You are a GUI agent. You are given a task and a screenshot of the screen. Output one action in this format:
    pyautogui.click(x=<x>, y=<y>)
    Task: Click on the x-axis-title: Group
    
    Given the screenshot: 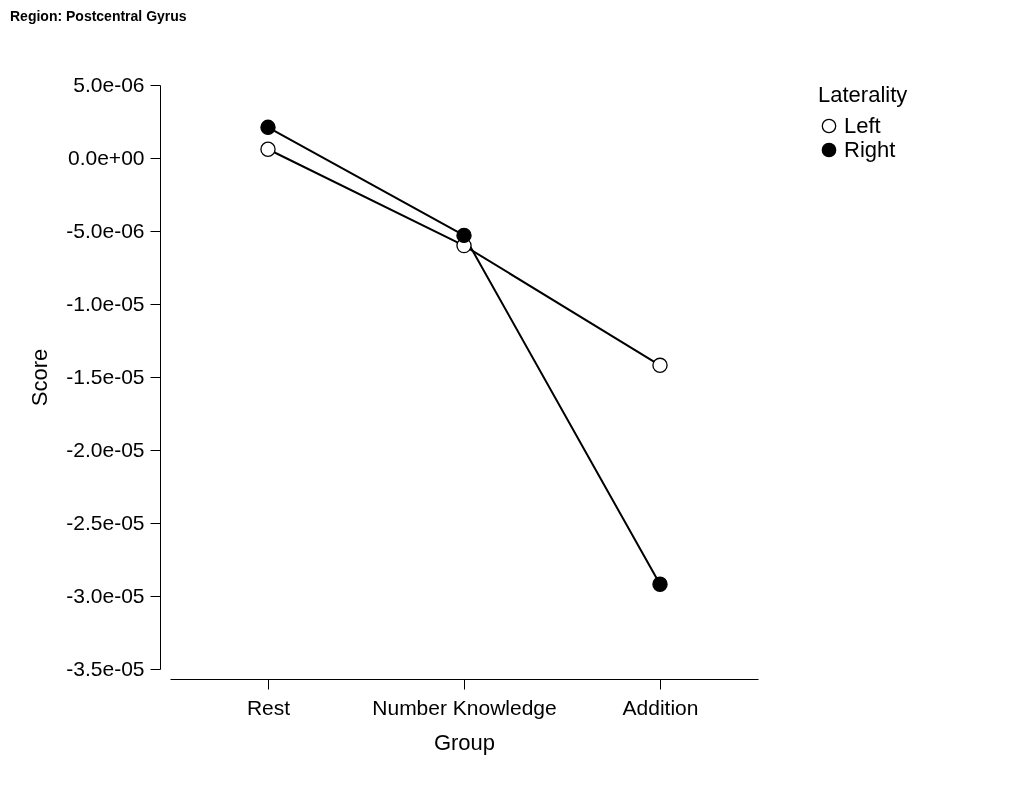 What is the action you would take?
    pyautogui.click(x=464, y=742)
    